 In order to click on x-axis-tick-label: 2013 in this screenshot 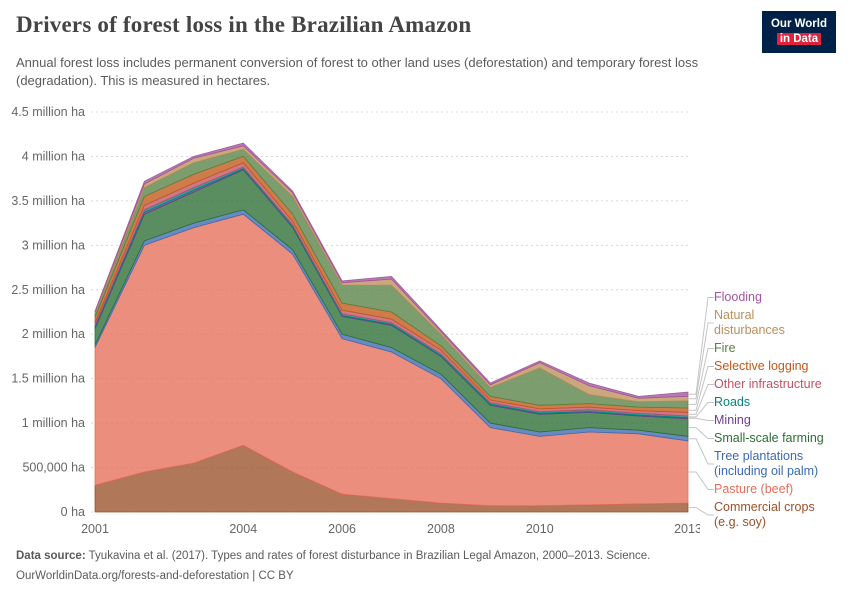, I will do `click(687, 529)`.